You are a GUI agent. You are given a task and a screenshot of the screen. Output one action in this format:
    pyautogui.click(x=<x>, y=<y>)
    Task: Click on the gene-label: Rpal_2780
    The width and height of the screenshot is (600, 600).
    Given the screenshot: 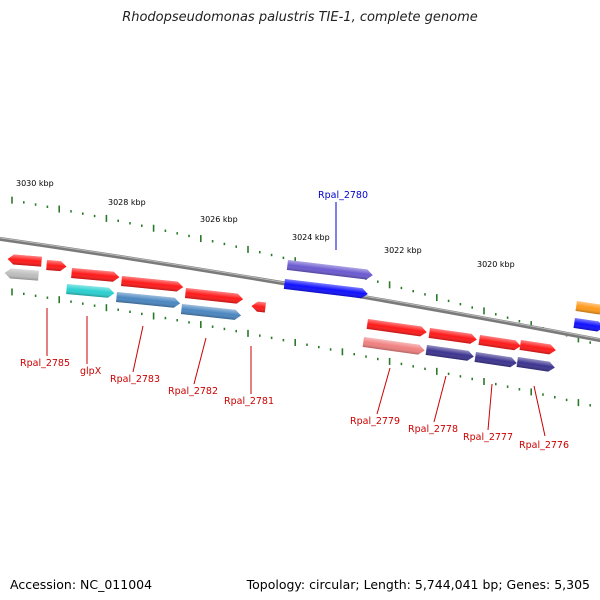 What is the action you would take?
    pyautogui.click(x=343, y=195)
    